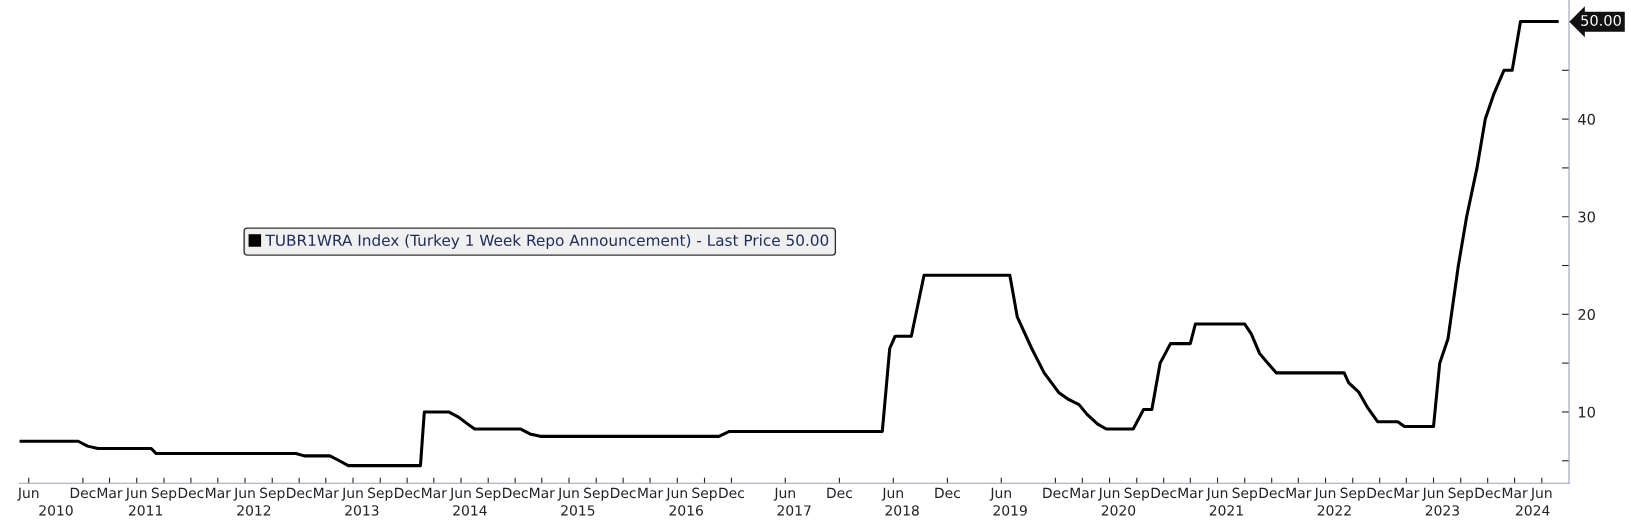  Describe the element at coordinates (1118, 510) in the screenshot. I see `x2-tick-label: 2020` at that location.